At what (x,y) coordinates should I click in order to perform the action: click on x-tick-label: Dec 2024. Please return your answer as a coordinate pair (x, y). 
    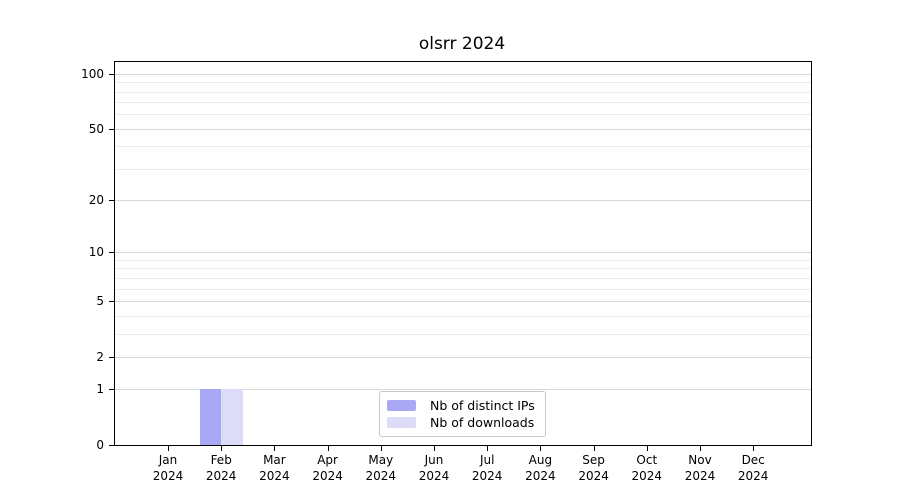
    Looking at the image, I should click on (753, 468).